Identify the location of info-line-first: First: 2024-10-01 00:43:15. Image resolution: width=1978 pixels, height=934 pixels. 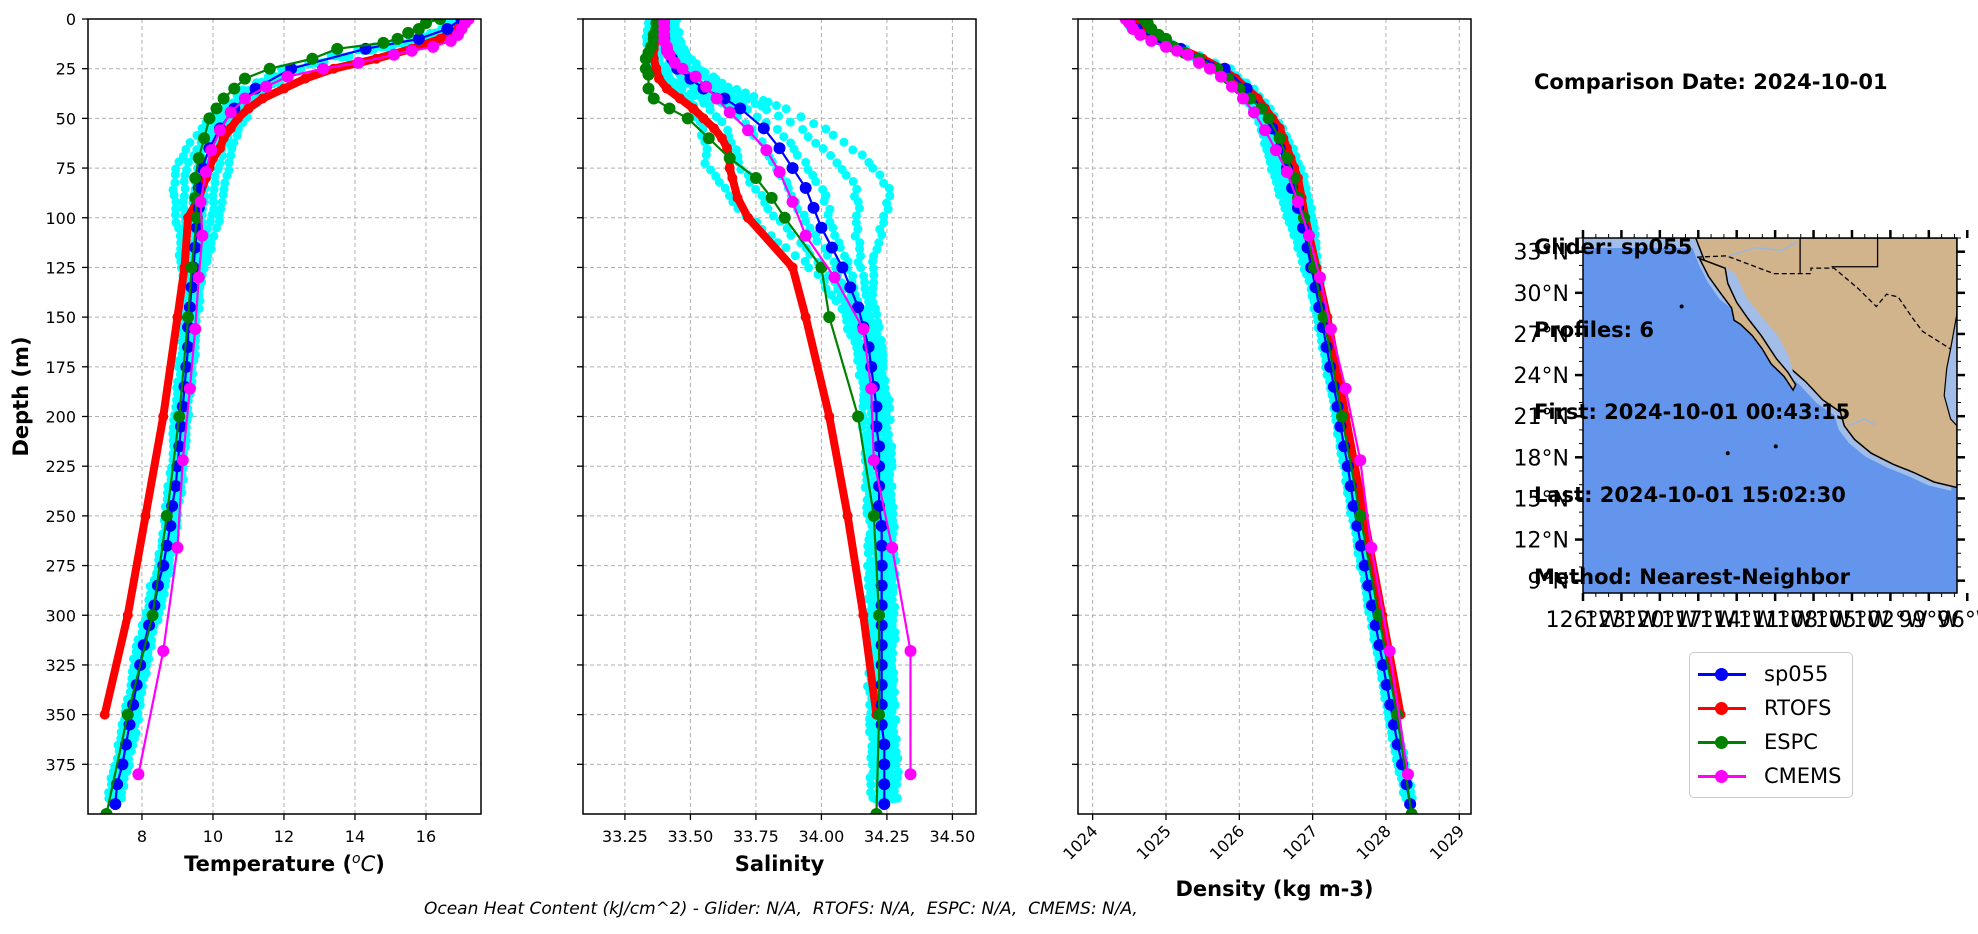
(1692, 412).